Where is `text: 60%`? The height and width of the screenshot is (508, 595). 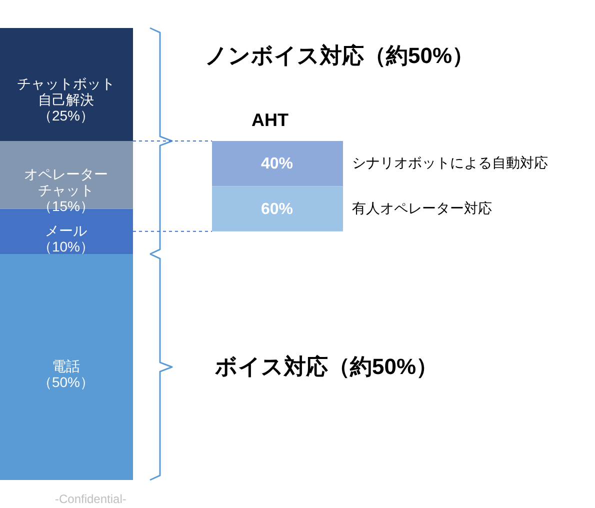
text: 60% is located at coordinates (277, 209).